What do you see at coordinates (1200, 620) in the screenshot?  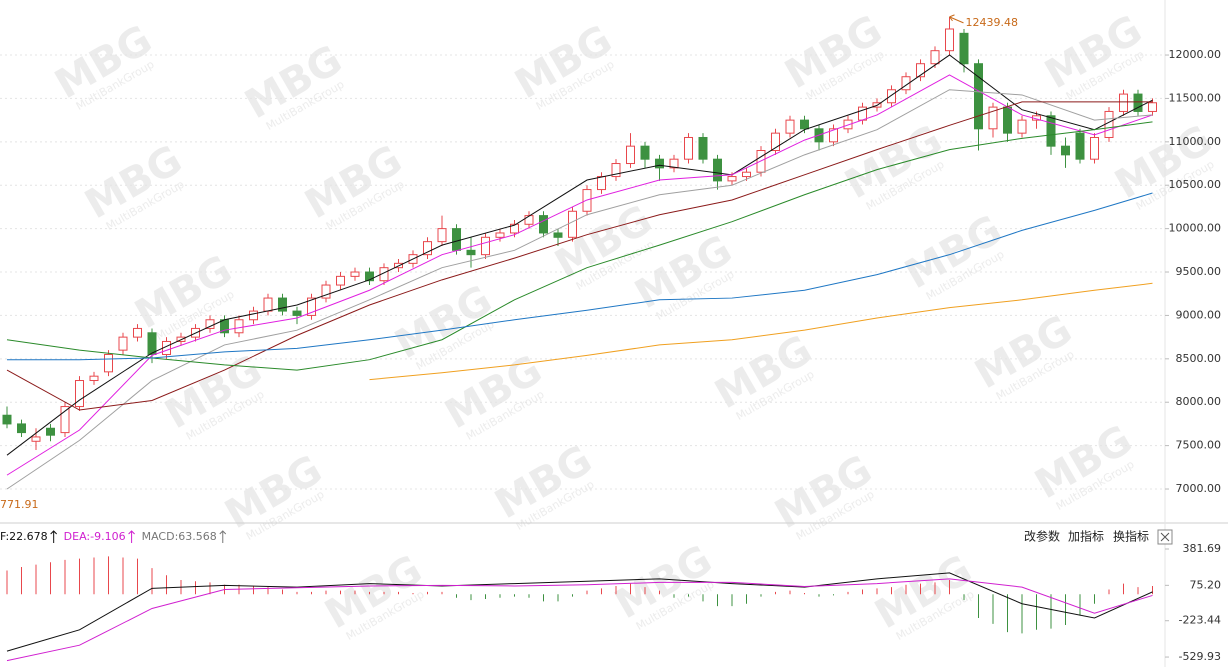 I see `y-tick-label: -223.44` at bounding box center [1200, 620].